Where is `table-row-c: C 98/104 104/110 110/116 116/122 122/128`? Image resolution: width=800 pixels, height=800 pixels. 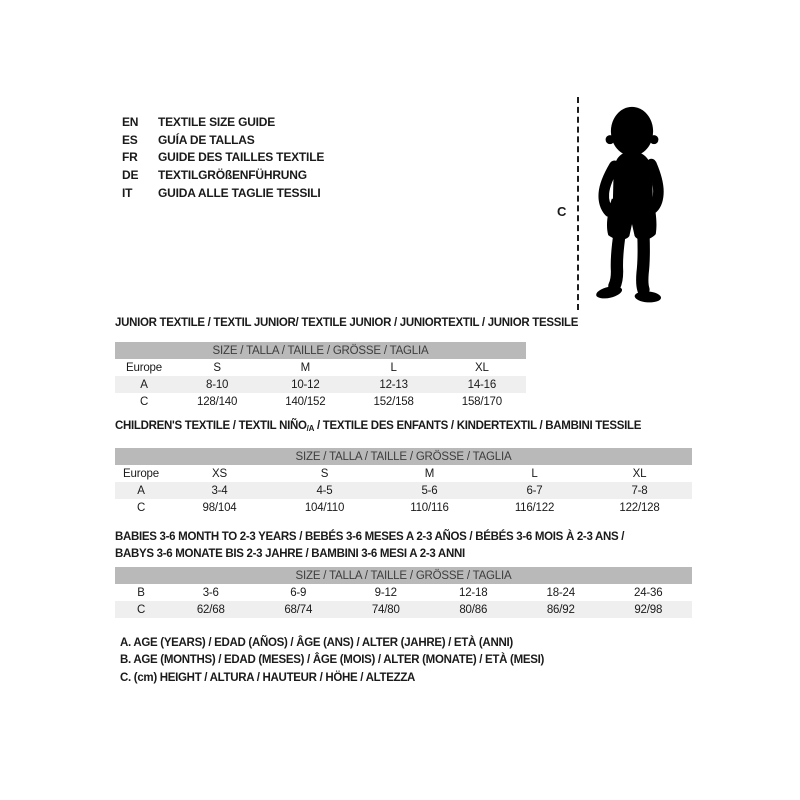 table-row-c: C 98/104 104/110 110/116 116/122 122/128 is located at coordinates (403, 507).